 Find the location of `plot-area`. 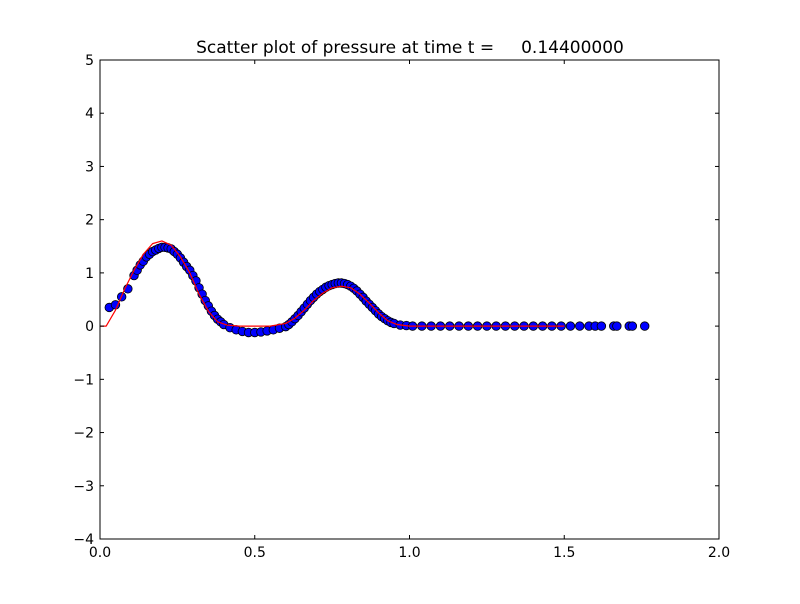

plot-area is located at coordinates (375, 289).